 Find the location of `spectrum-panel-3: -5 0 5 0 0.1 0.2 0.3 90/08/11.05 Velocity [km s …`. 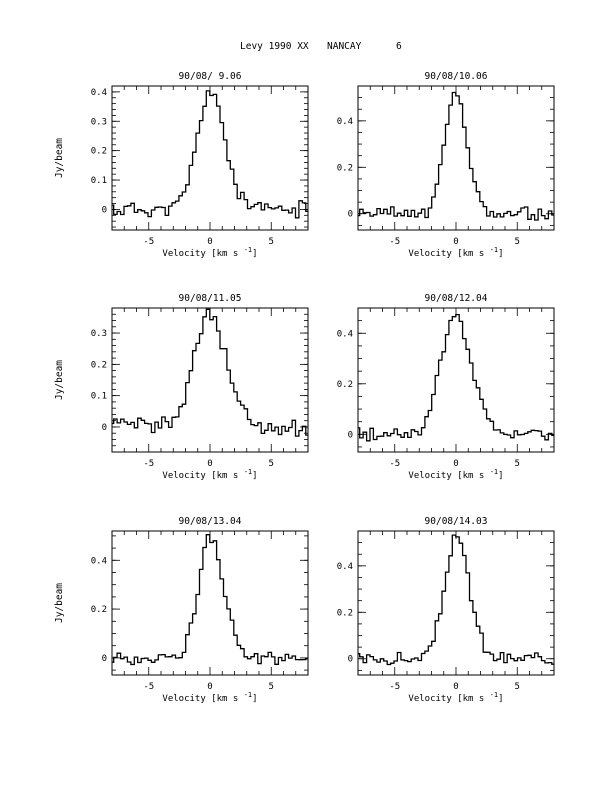

spectrum-panel-3: -5 0 5 0 0.1 0.2 0.3 90/08/11.05 Velocity [km s … is located at coordinates (181, 387).